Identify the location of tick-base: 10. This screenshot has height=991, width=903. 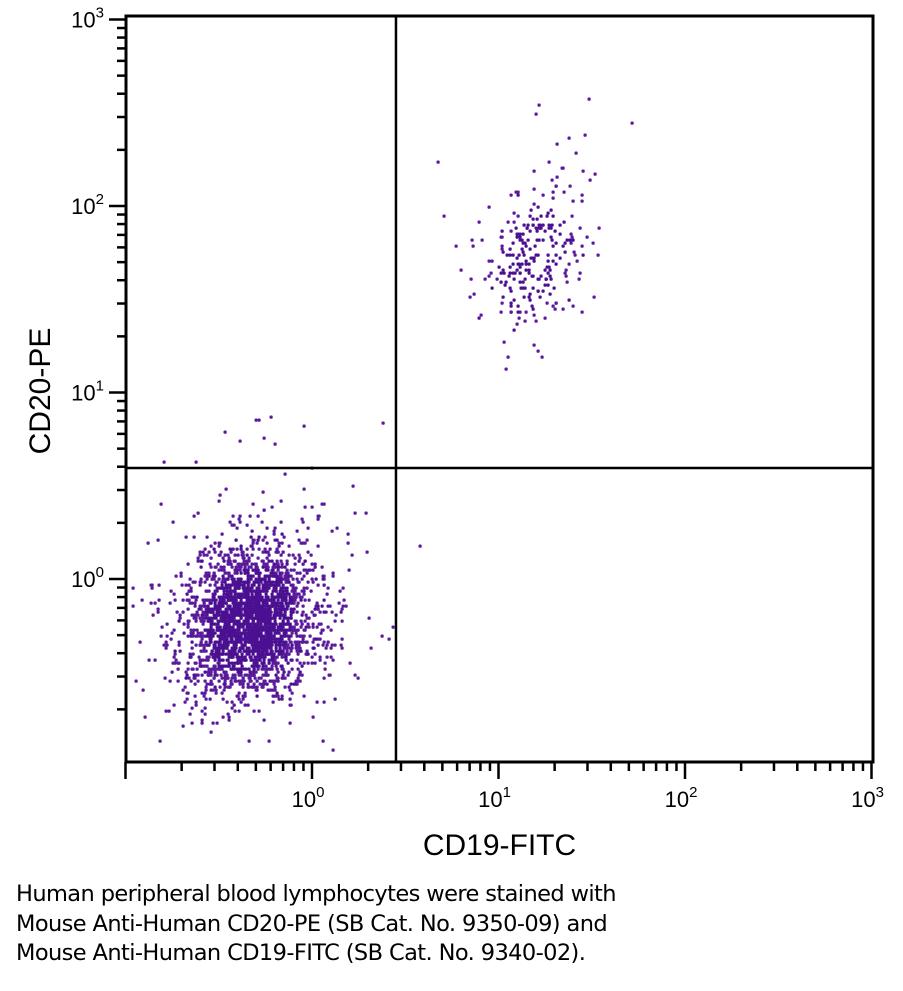
(83, 206).